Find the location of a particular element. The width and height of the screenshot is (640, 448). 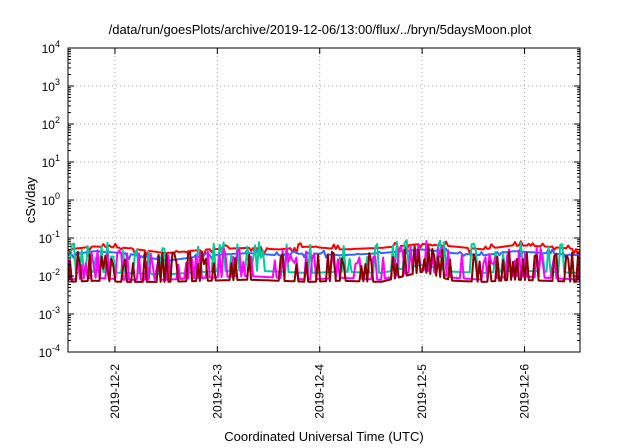

x-tick-label: 2019-12-6 is located at coordinates (525, 391).